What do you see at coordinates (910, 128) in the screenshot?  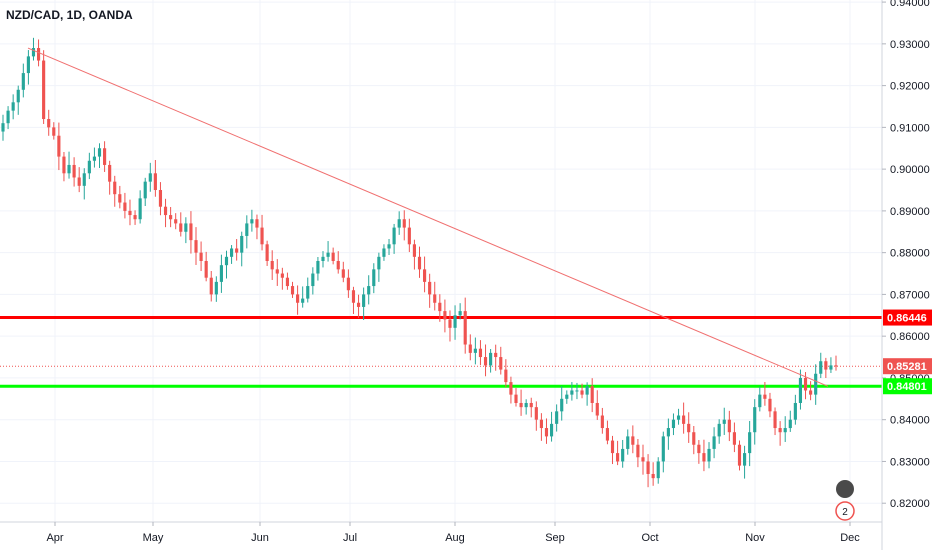 I see `price-tick-label: 0.91000` at bounding box center [910, 128].